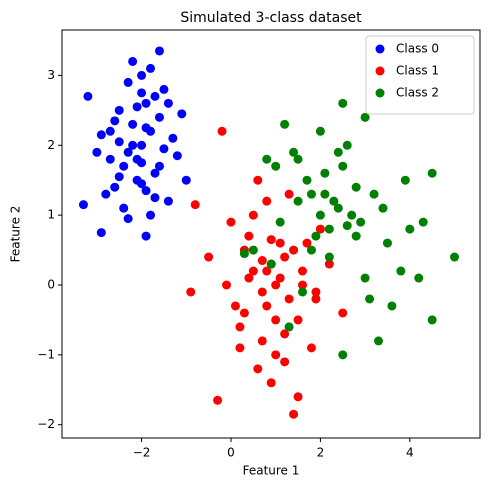  Describe the element at coordinates (51, 75) in the screenshot. I see `y-tick-label: 3` at that location.